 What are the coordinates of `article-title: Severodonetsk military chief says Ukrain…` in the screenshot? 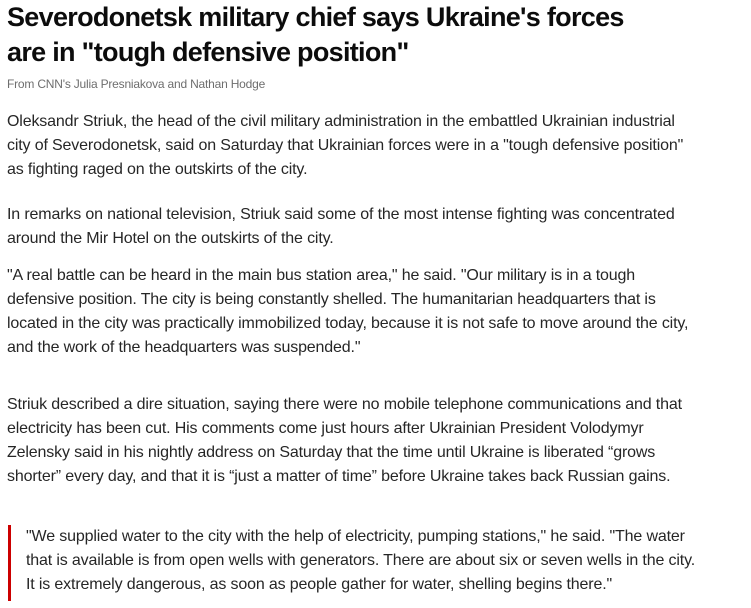 It's located at (315, 35).